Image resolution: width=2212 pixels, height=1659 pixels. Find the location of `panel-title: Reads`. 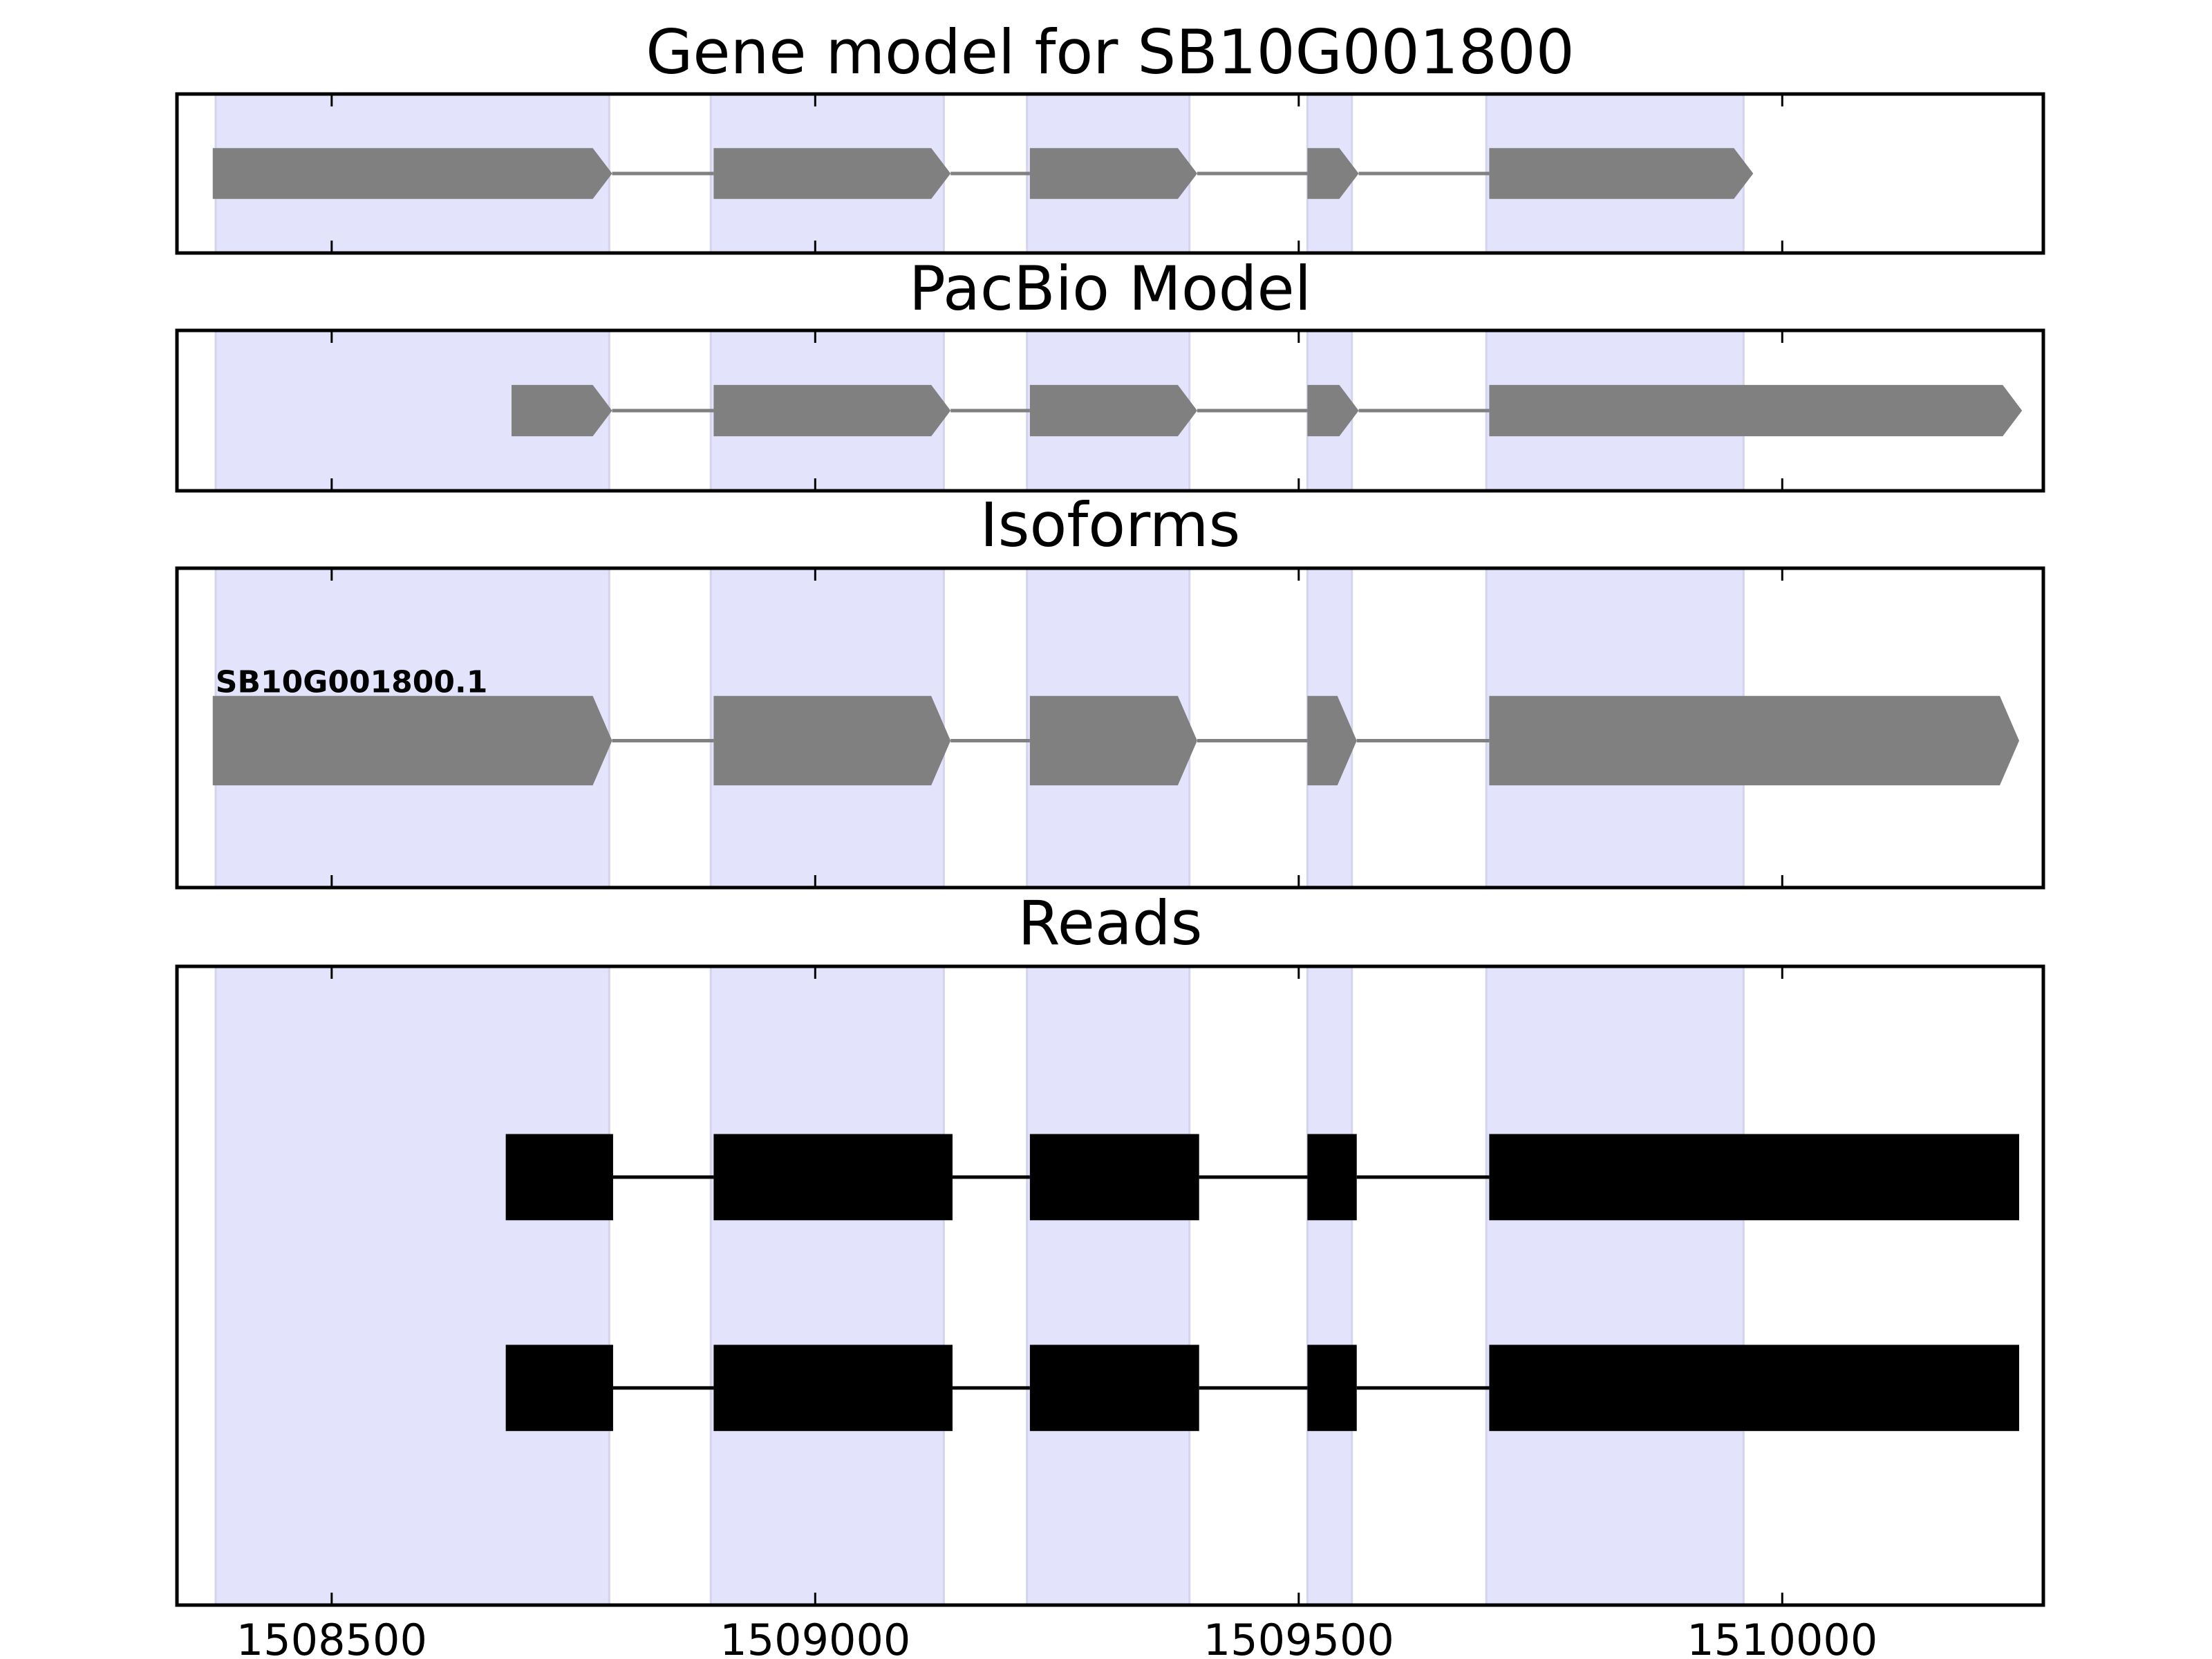

panel-title: Reads is located at coordinates (1110, 924).